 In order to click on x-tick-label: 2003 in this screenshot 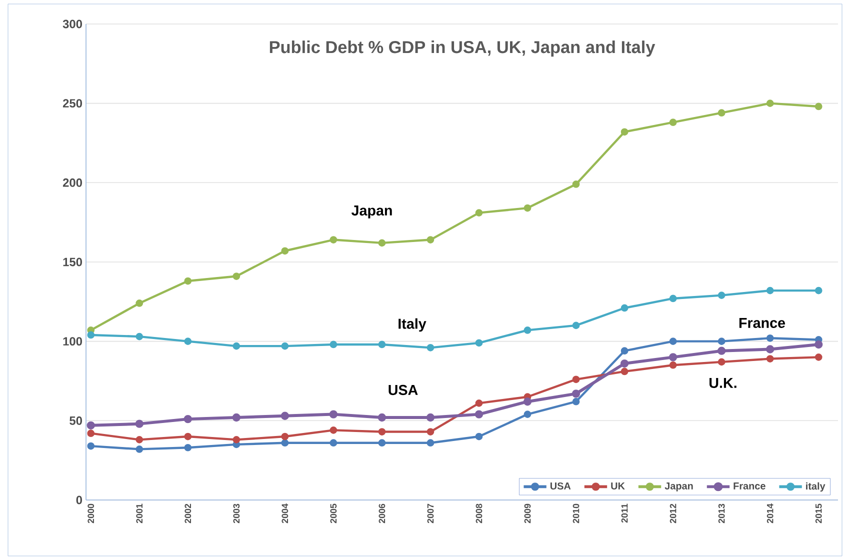, I will do `click(236, 514)`.